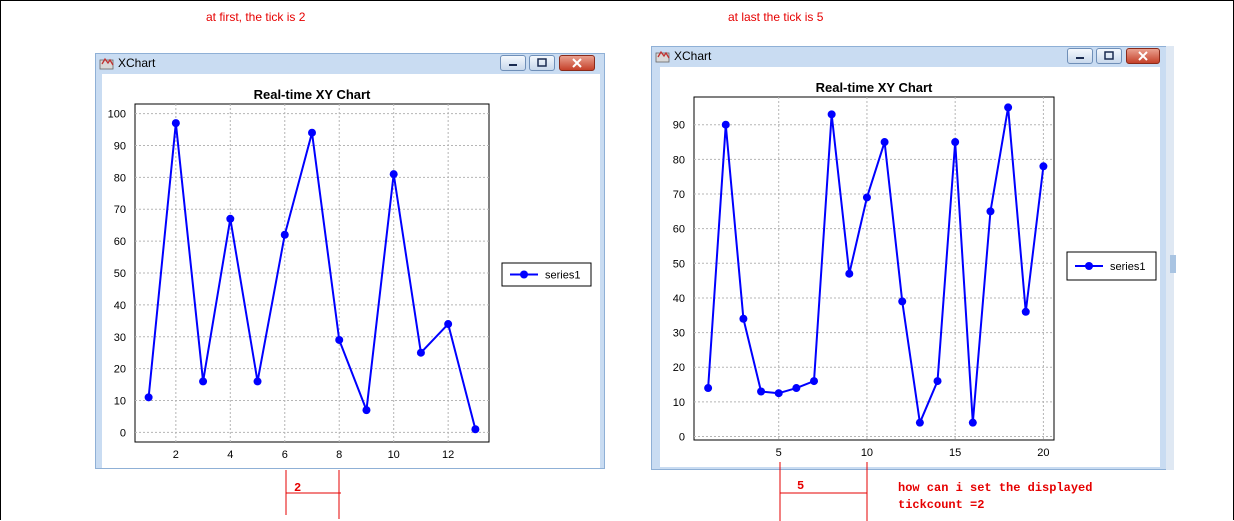  Describe the element at coordinates (779, 453) in the screenshot. I see `x-tick-label: 5` at that location.